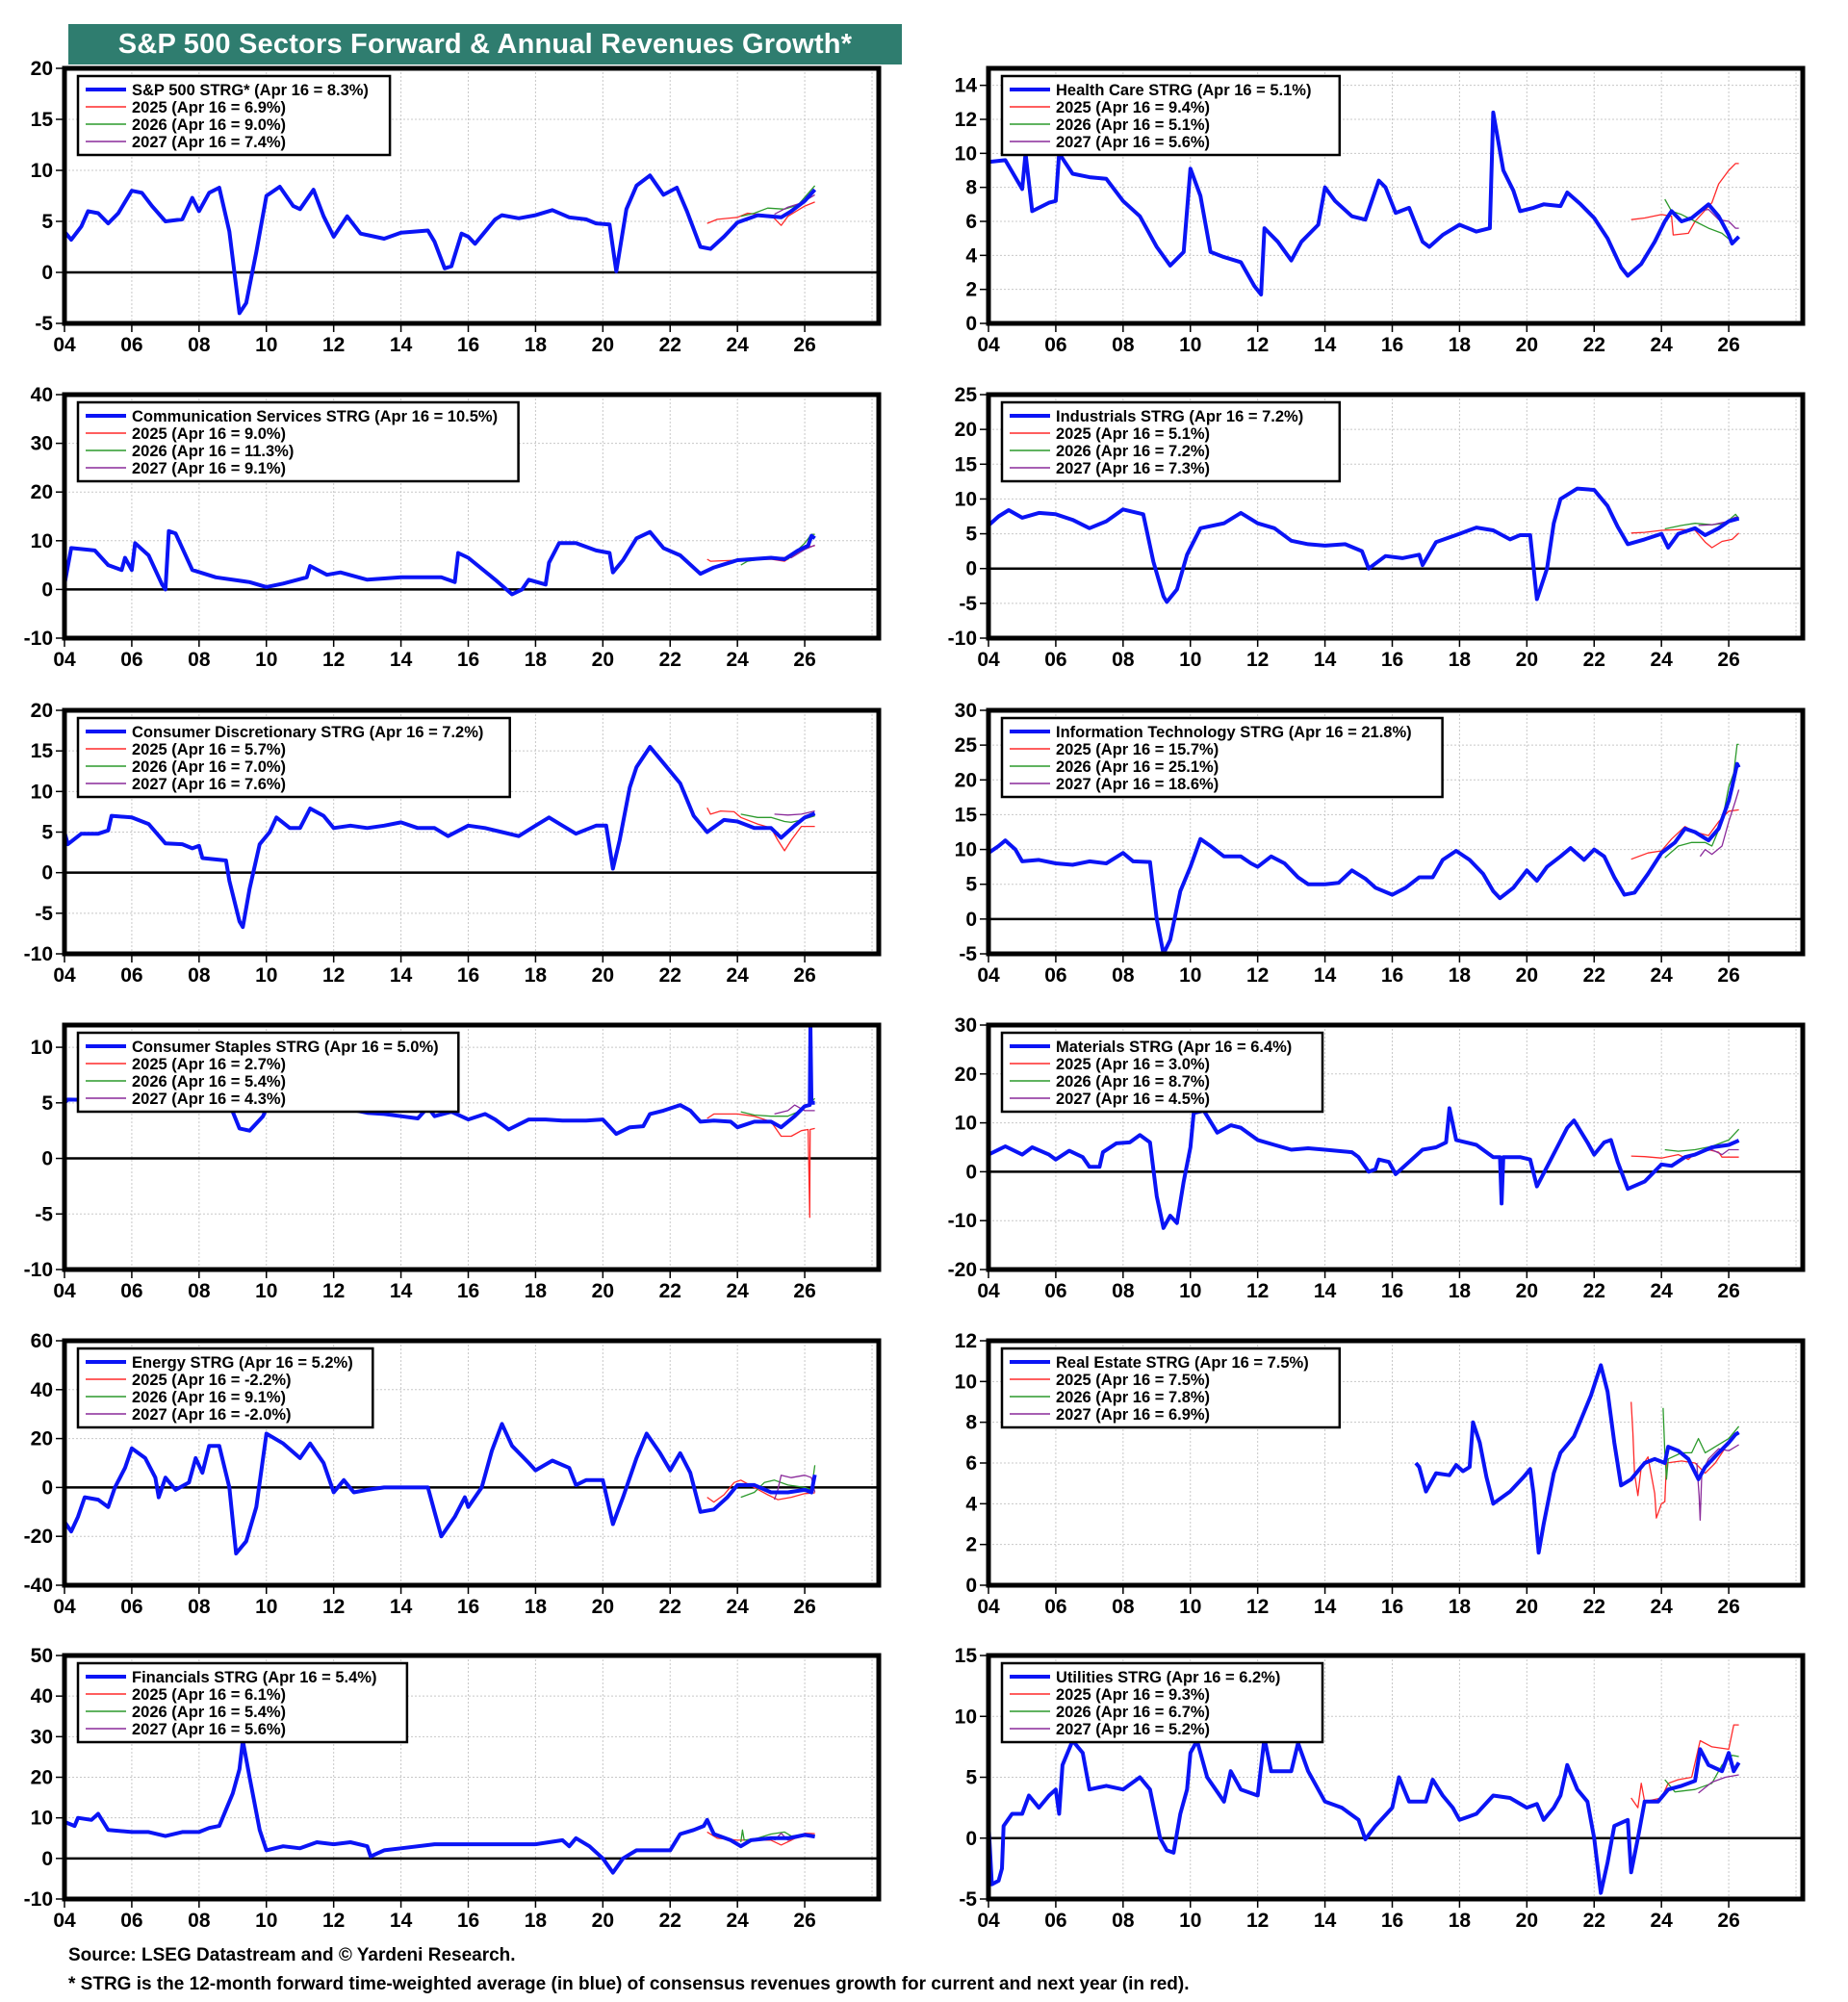  I want to click on y-tick-label: 6, so click(971, 1463).